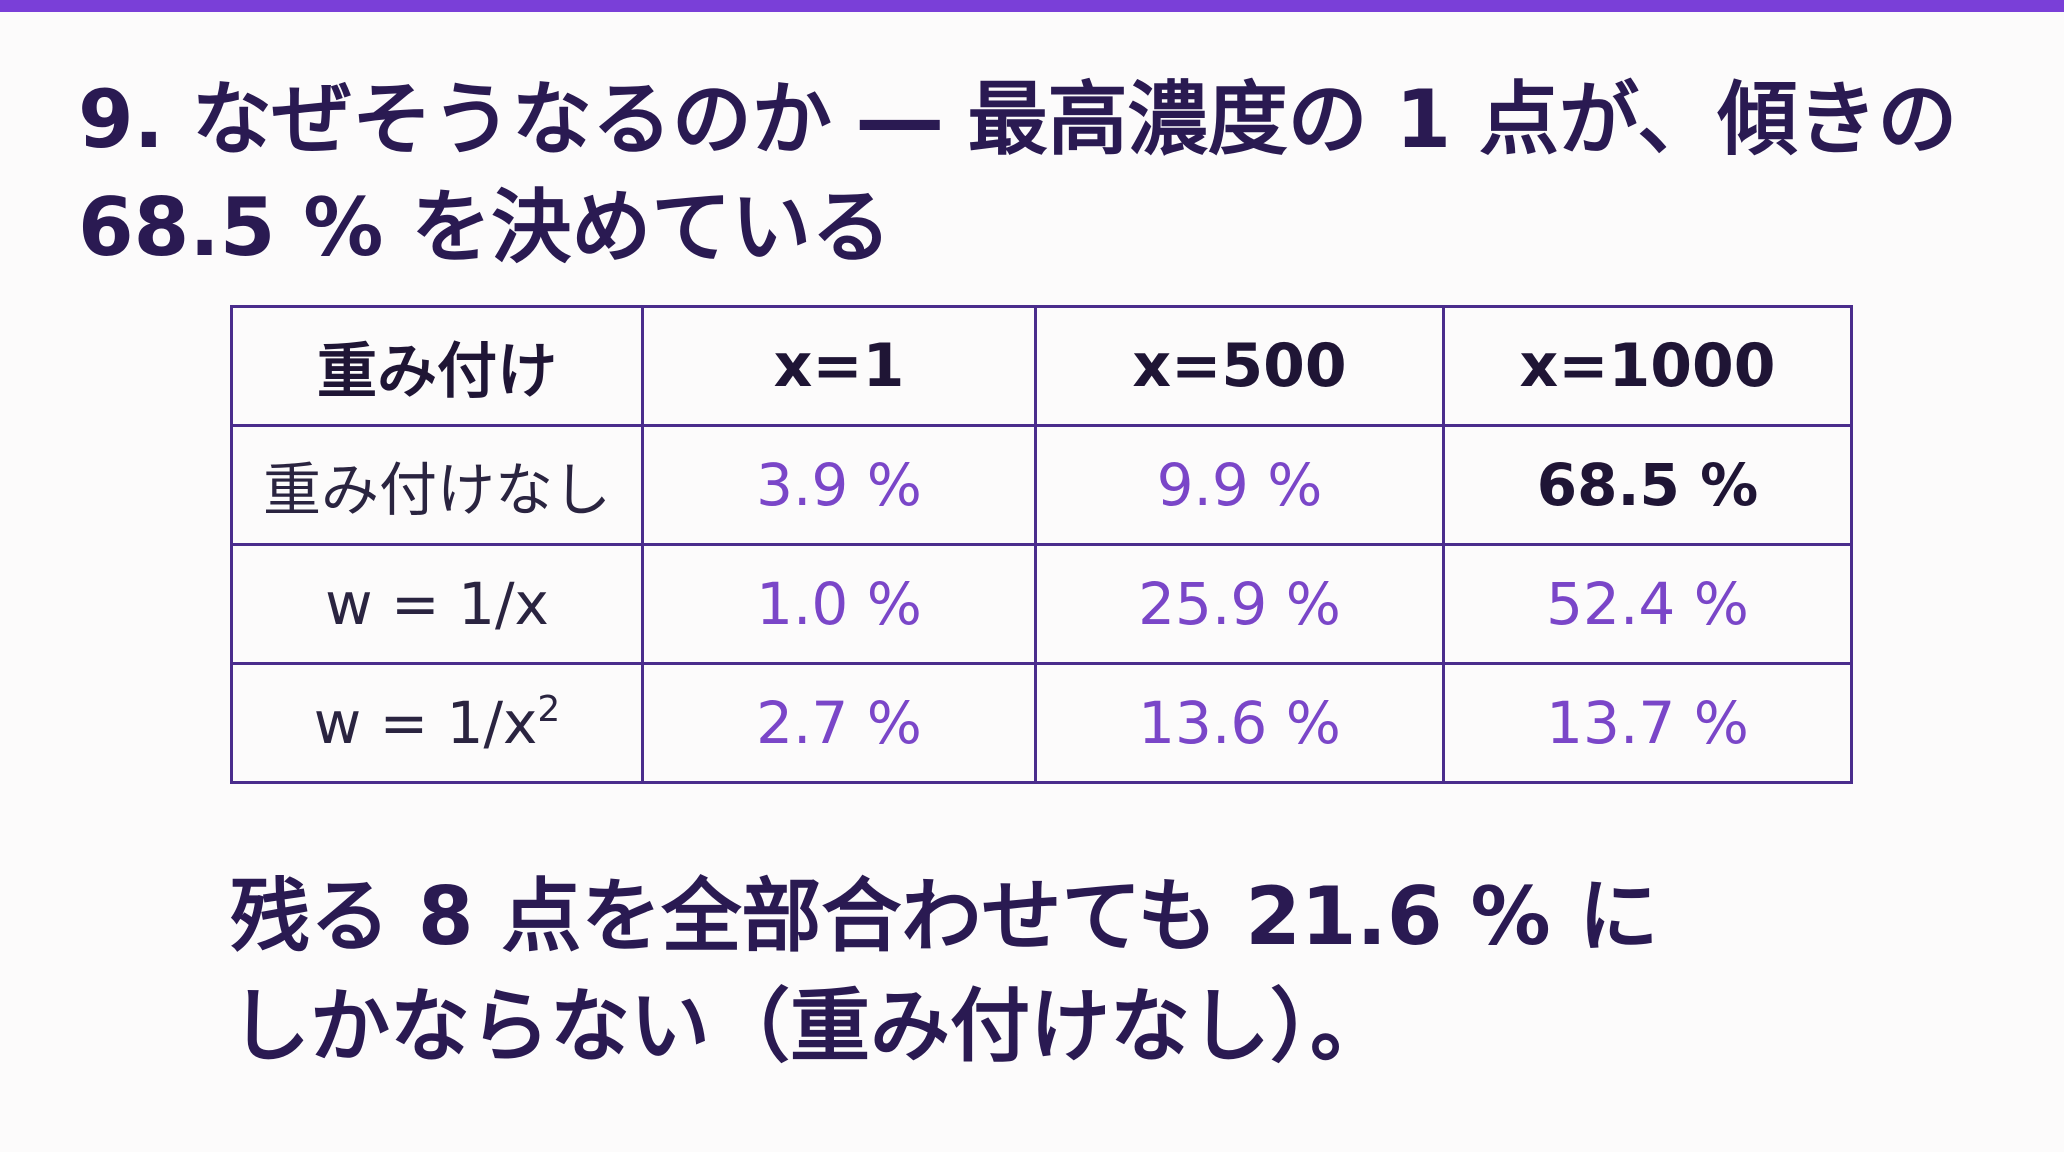  What do you see at coordinates (944, 916) in the screenshot?
I see `conclusion-line-1: 残る 8 点を全部合わせても 21.6 % に` at bounding box center [944, 916].